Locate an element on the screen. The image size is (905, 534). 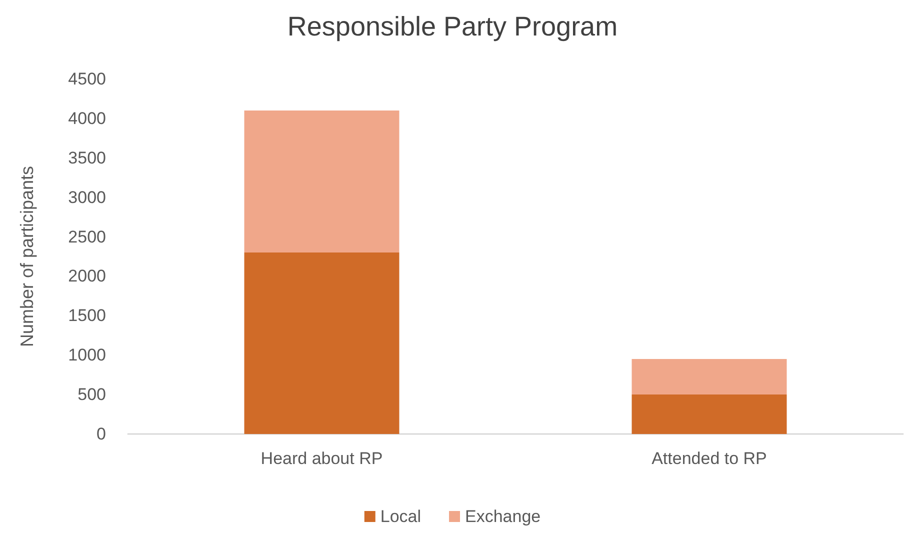
y-tick-label: 2500 is located at coordinates (87, 236).